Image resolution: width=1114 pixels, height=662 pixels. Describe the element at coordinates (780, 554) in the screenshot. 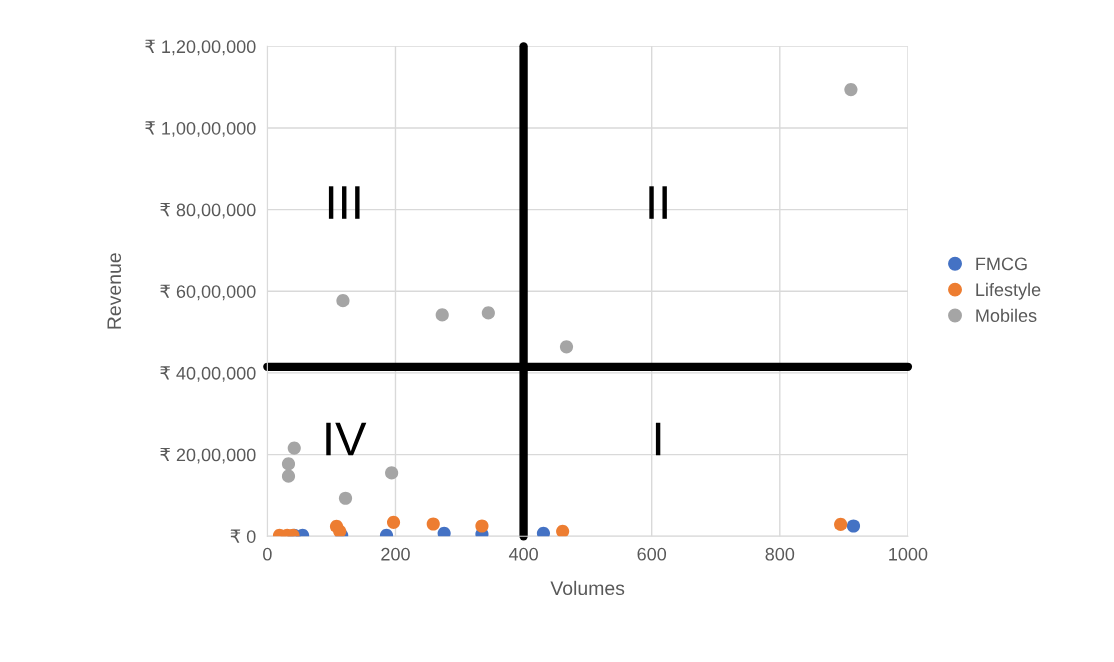

I see `x-tick-label: 800` at that location.